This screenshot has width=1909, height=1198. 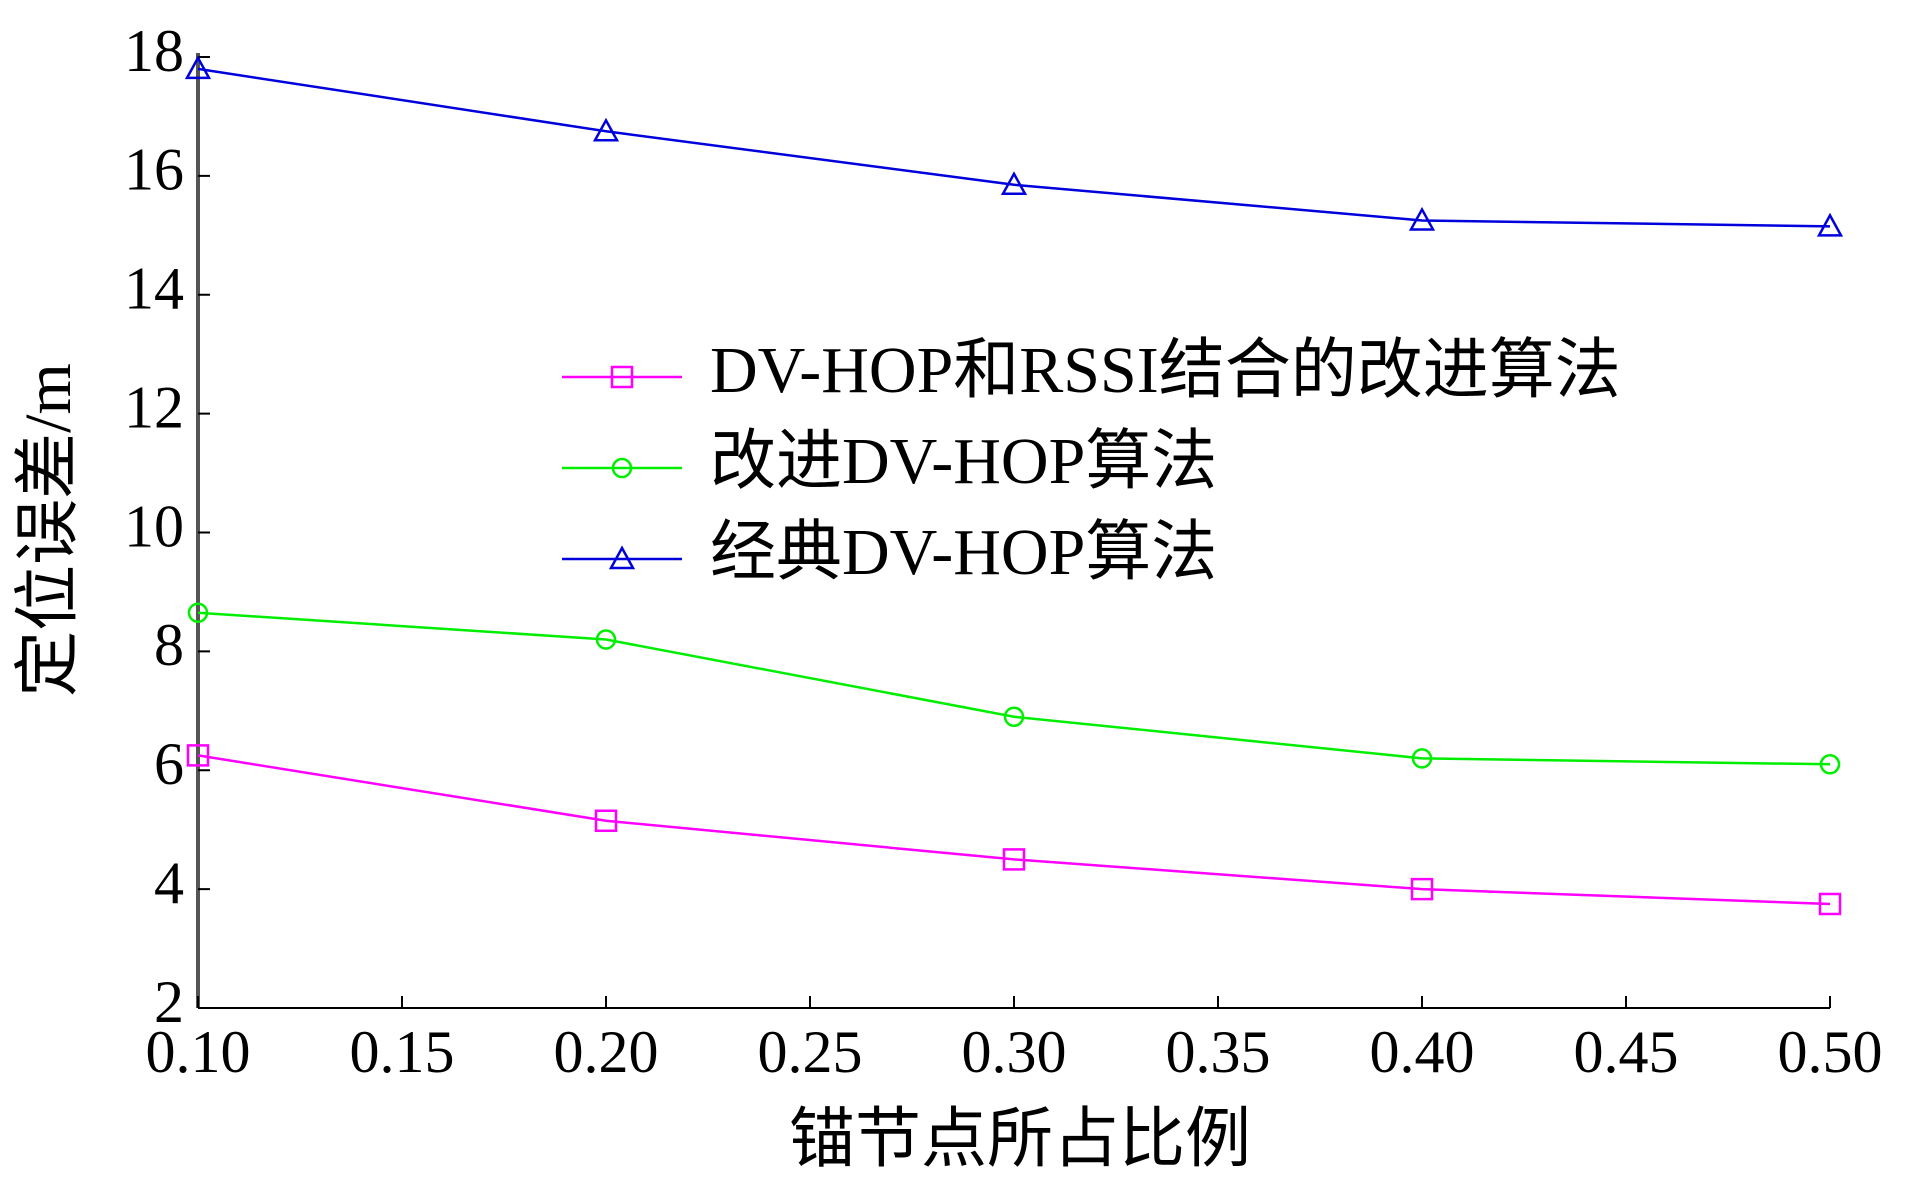 I want to click on legend-label: 经典DV-HOP算法, so click(x=963, y=552).